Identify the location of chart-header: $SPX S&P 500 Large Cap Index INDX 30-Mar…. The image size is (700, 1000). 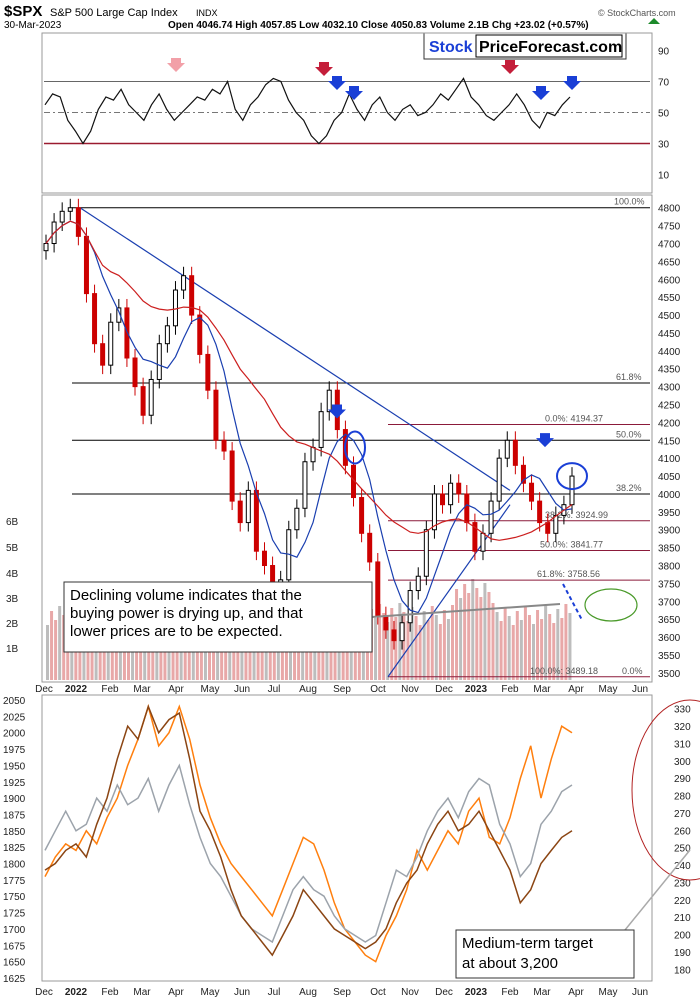
(340, 17).